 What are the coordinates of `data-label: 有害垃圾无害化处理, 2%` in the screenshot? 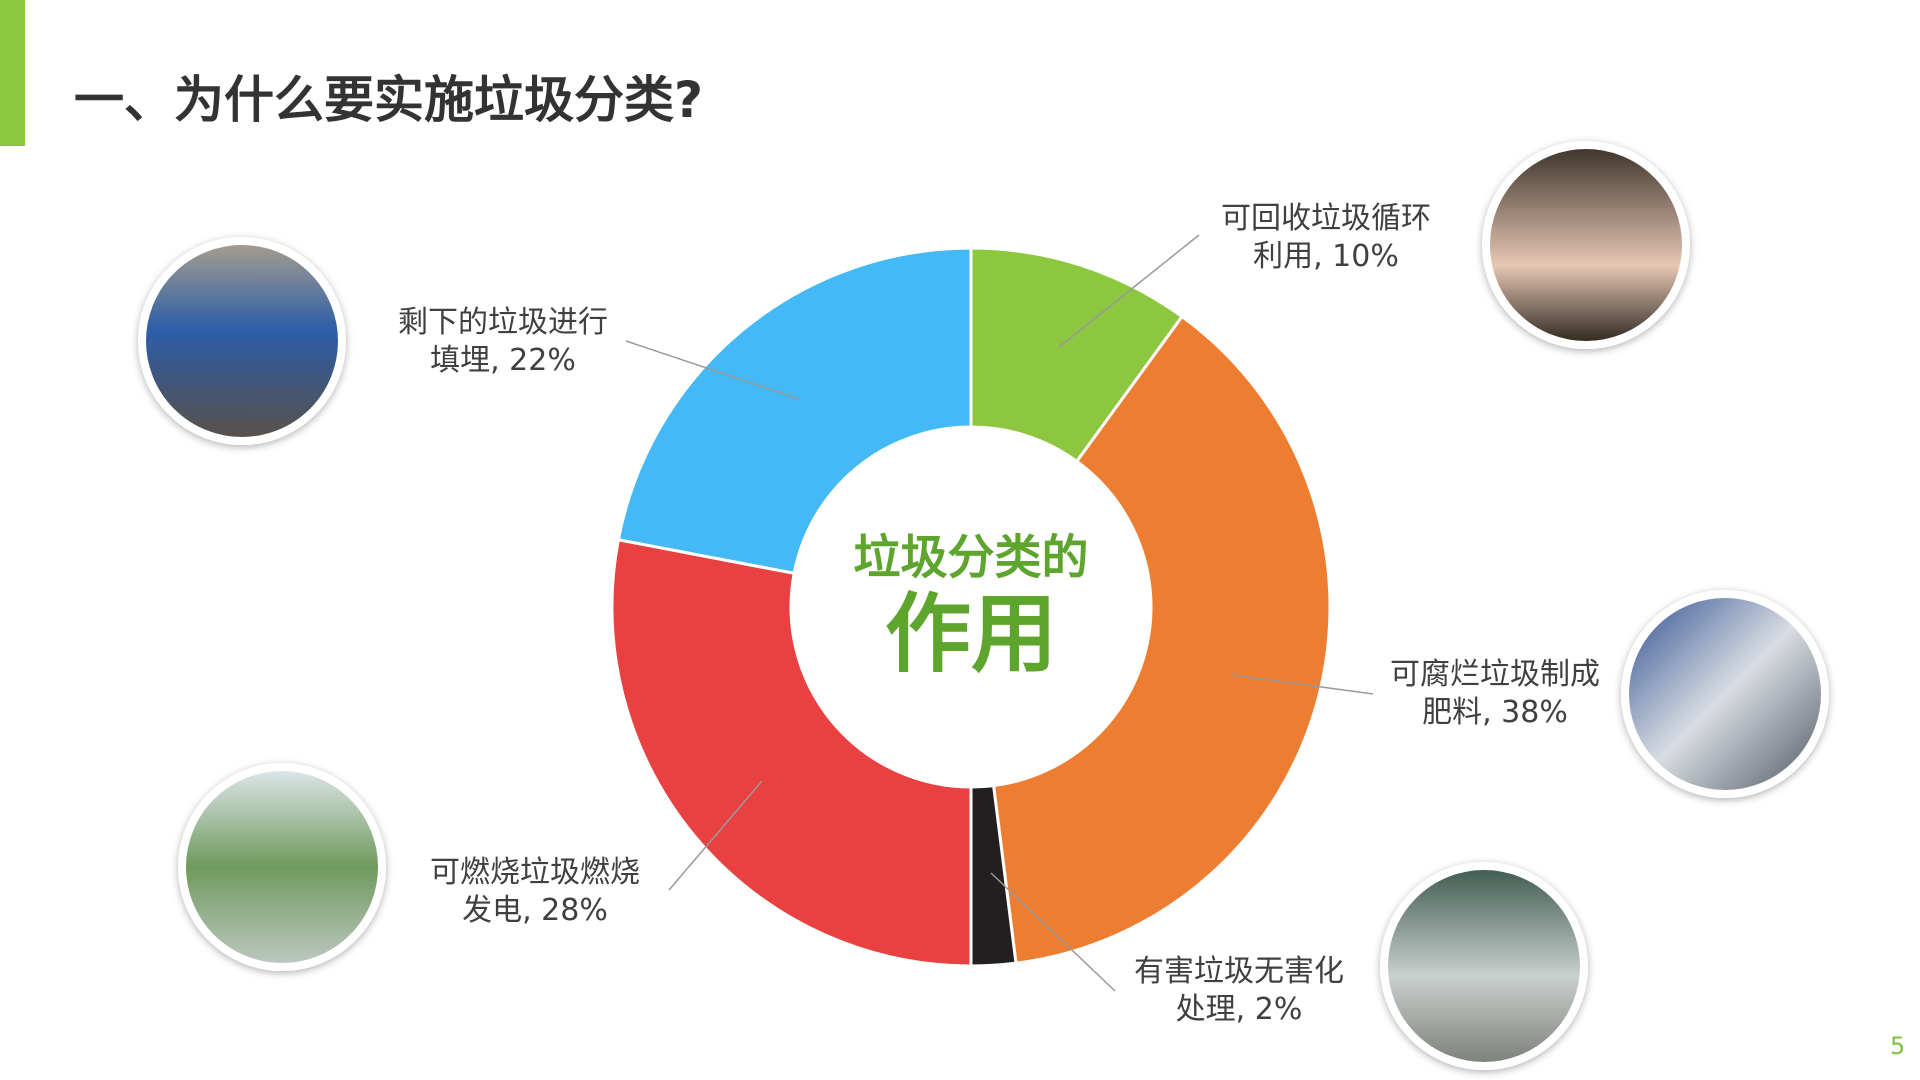 It's located at (1239, 990).